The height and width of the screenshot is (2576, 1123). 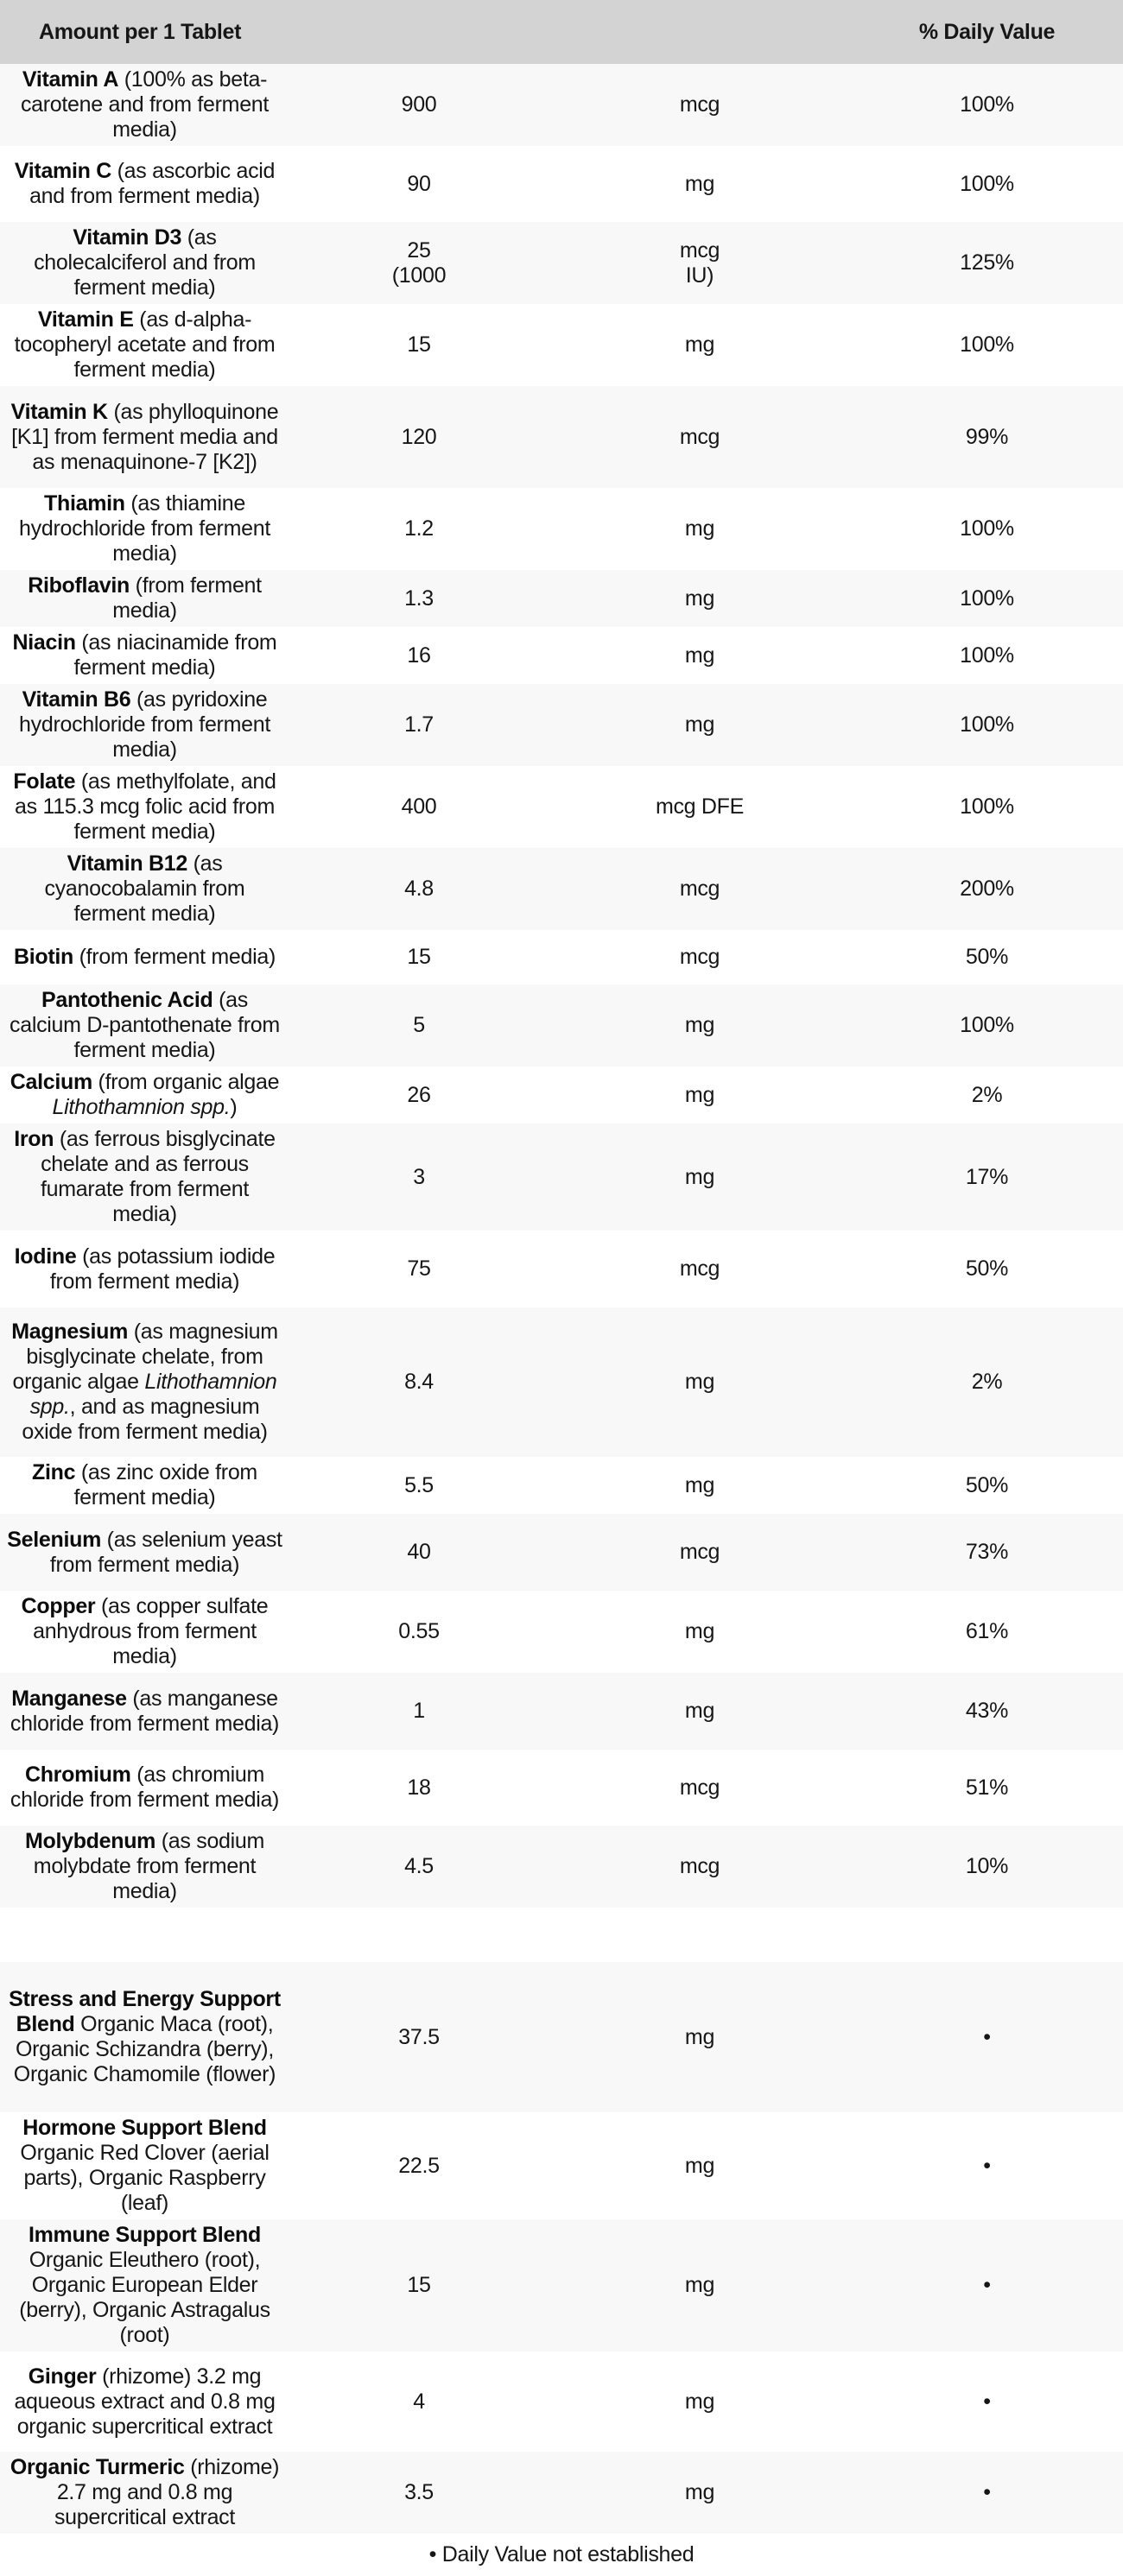 I want to click on amount-value: 75, so click(x=419, y=1268).